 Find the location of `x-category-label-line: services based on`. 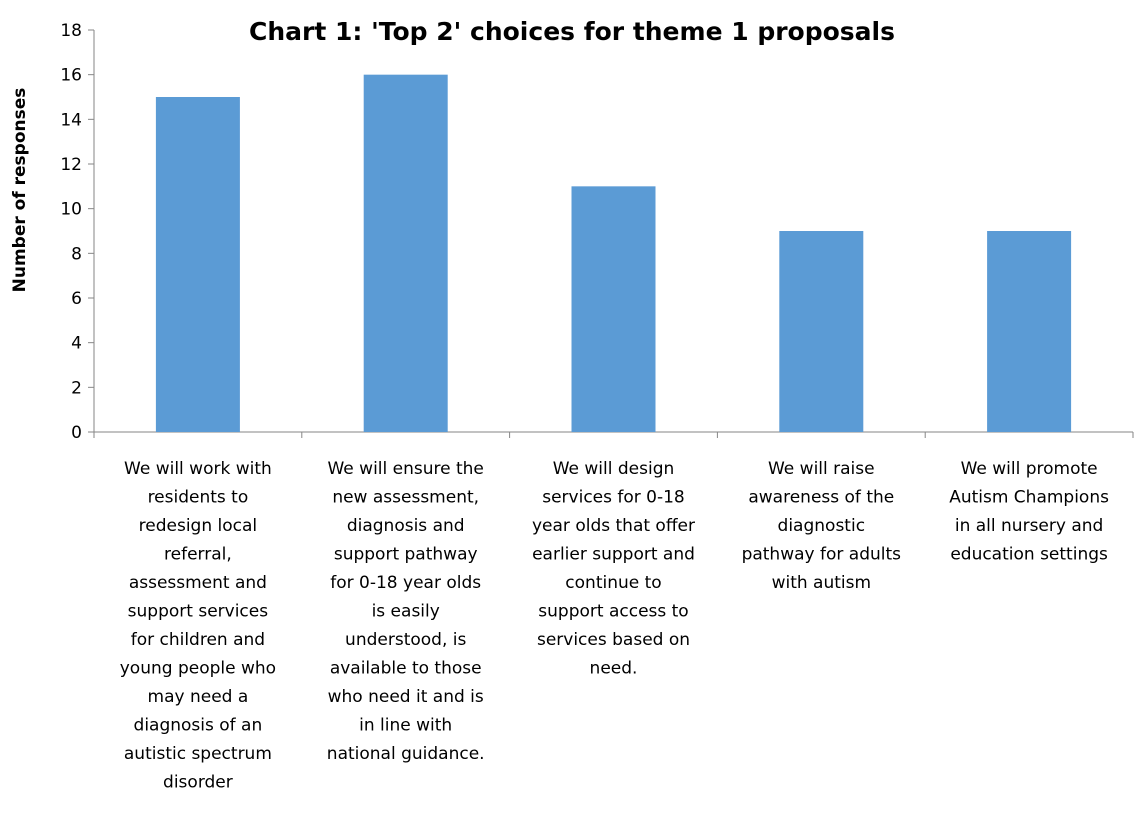

x-category-label-line: services based on is located at coordinates (613, 640).